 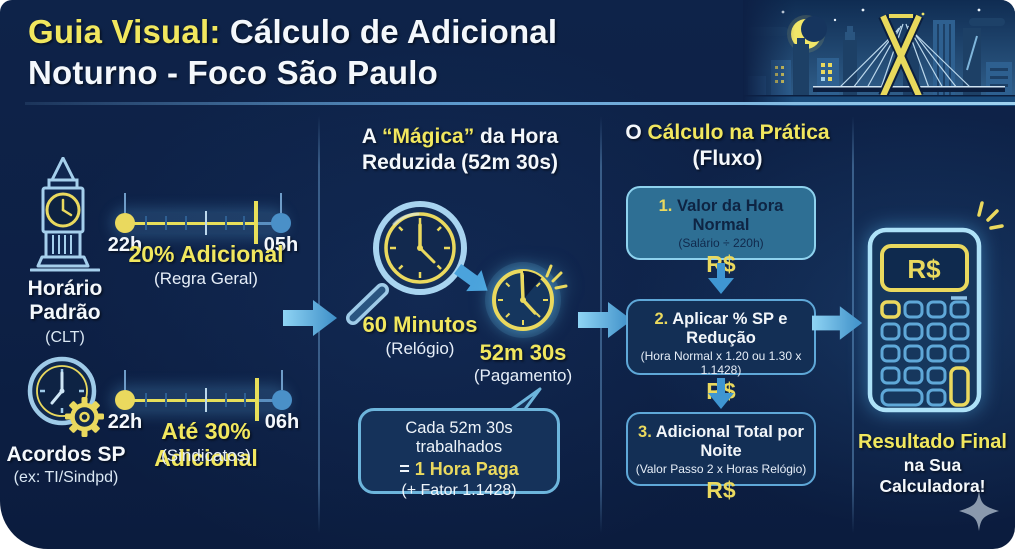 I want to click on magic-heading: A “Mágica” da Hora Reduzida (52m 30s), so click(x=460, y=150).